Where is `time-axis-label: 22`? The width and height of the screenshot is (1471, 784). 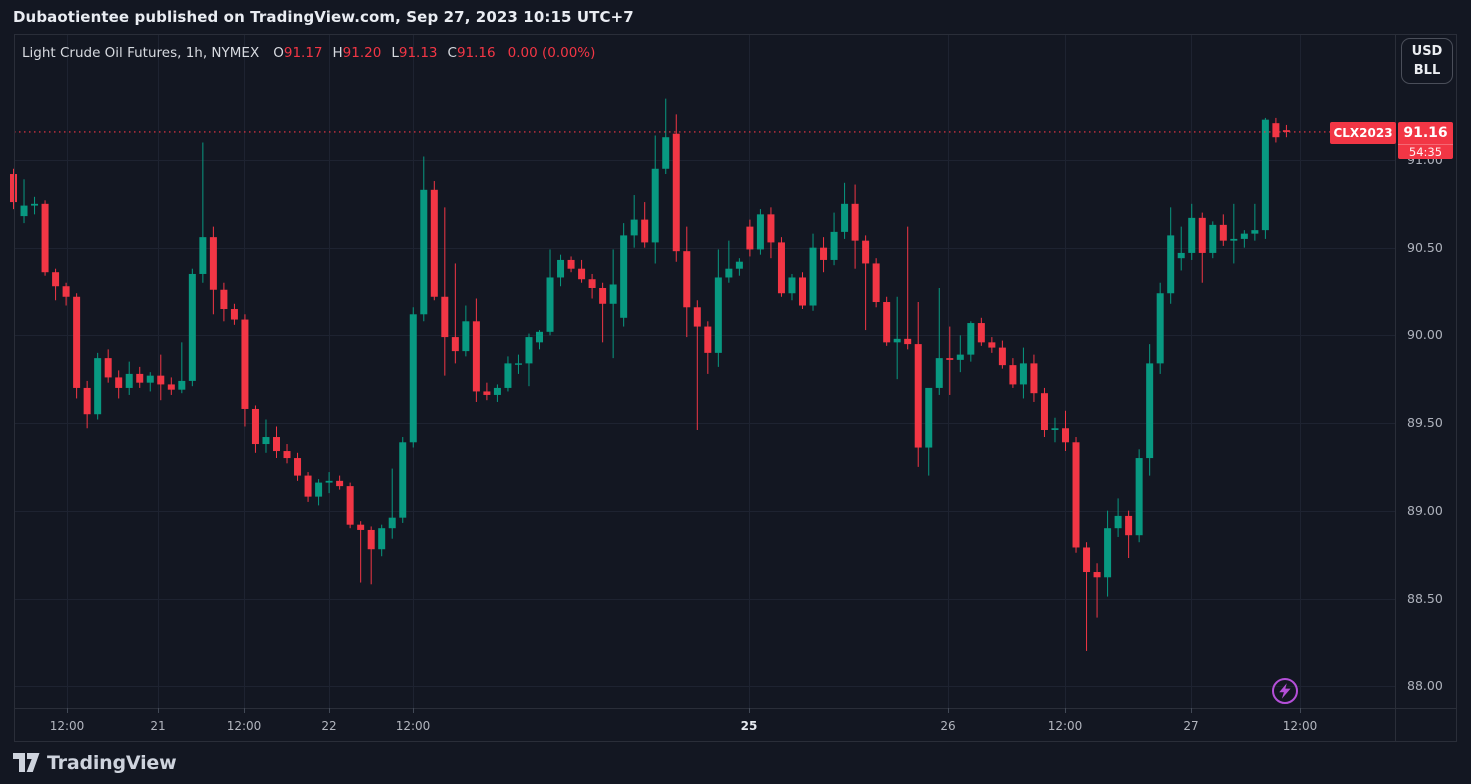
time-axis-label: 22 is located at coordinates (329, 726).